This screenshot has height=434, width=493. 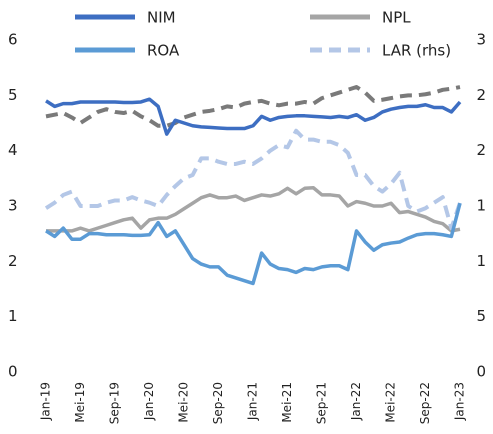 I want to click on x-tick-label: Sep-21, so click(x=322, y=403).